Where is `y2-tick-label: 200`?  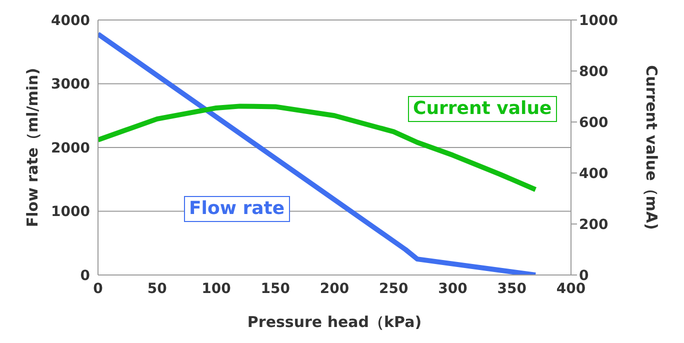 y2-tick-label: 200 is located at coordinates (593, 224).